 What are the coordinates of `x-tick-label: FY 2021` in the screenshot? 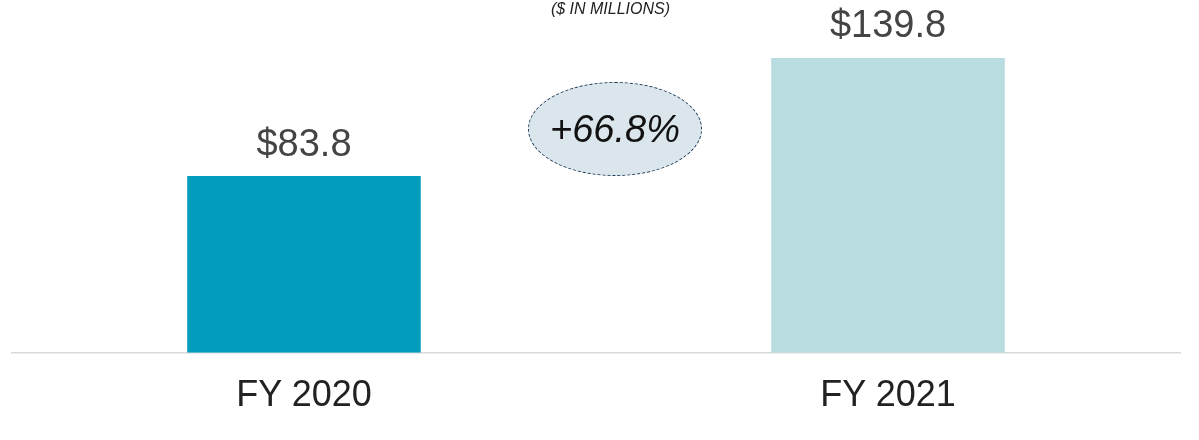 It's located at (888, 394).